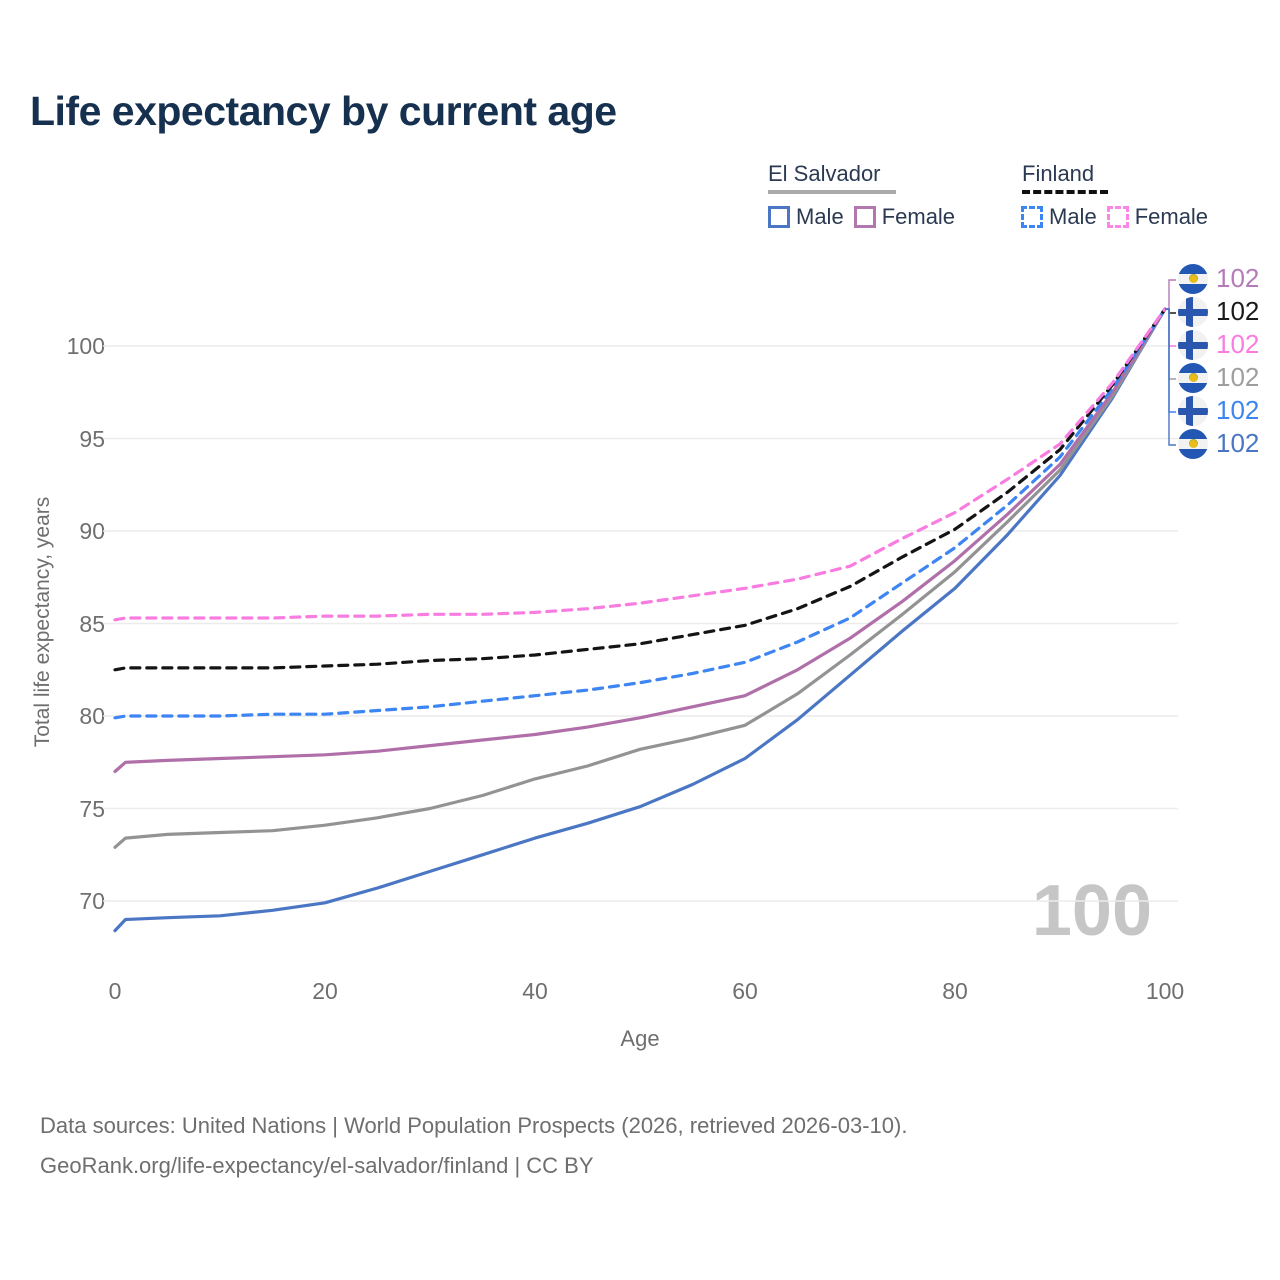  I want to click on x-tick-20: 20, so click(325, 991).